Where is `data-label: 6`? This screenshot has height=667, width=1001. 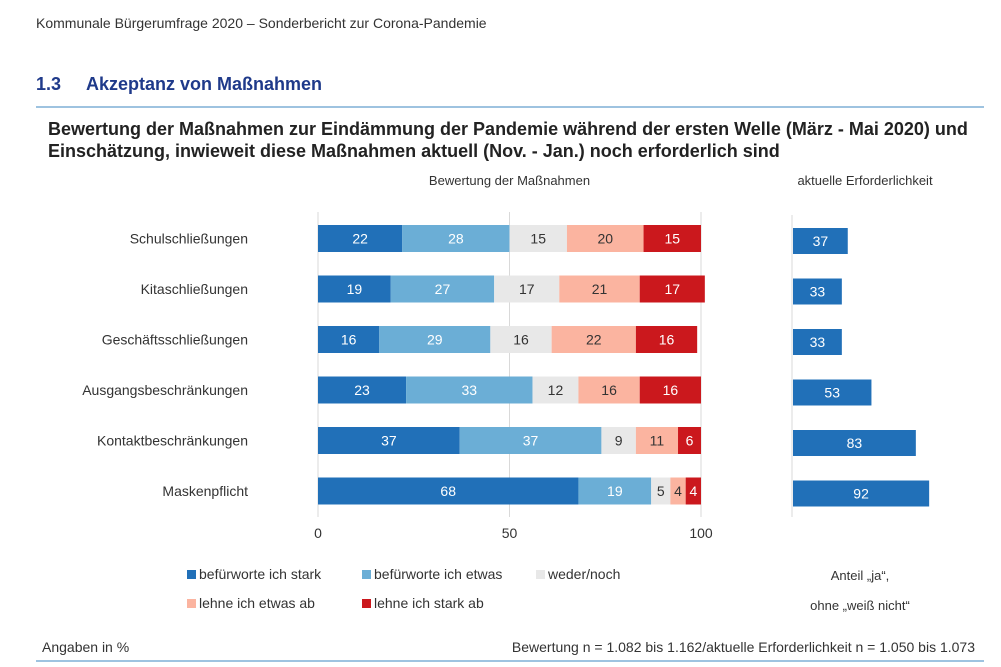
data-label: 6 is located at coordinates (690, 441).